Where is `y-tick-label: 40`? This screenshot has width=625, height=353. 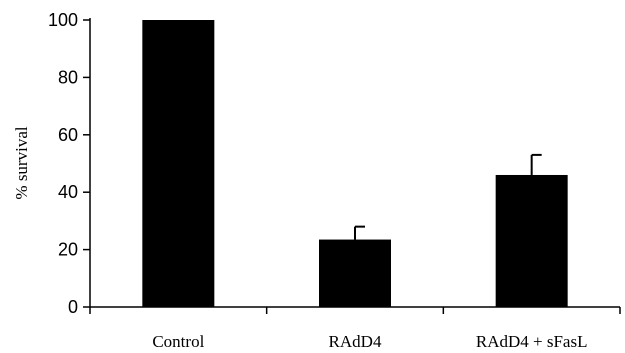
y-tick-label: 40 is located at coordinates (68, 192).